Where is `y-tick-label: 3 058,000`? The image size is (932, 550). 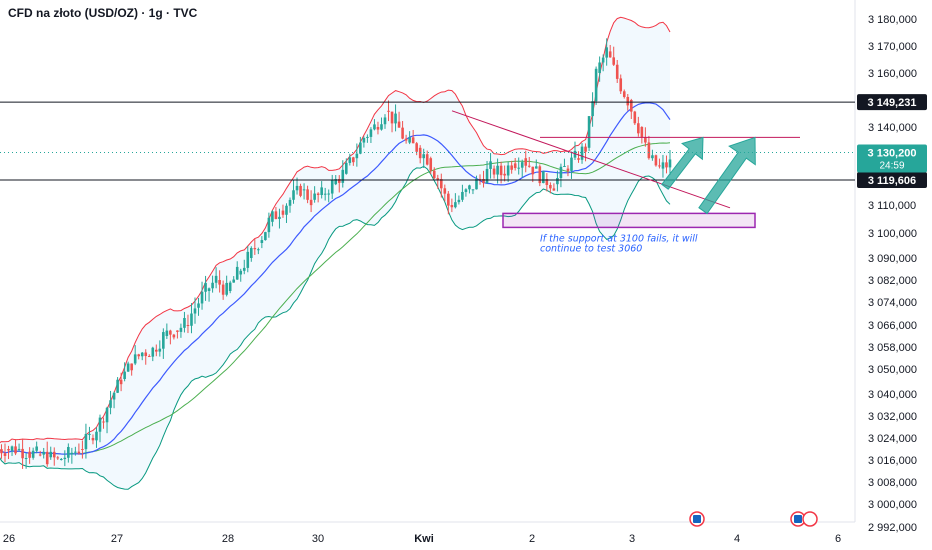 y-tick-label: 3 058,000 is located at coordinates (892, 348).